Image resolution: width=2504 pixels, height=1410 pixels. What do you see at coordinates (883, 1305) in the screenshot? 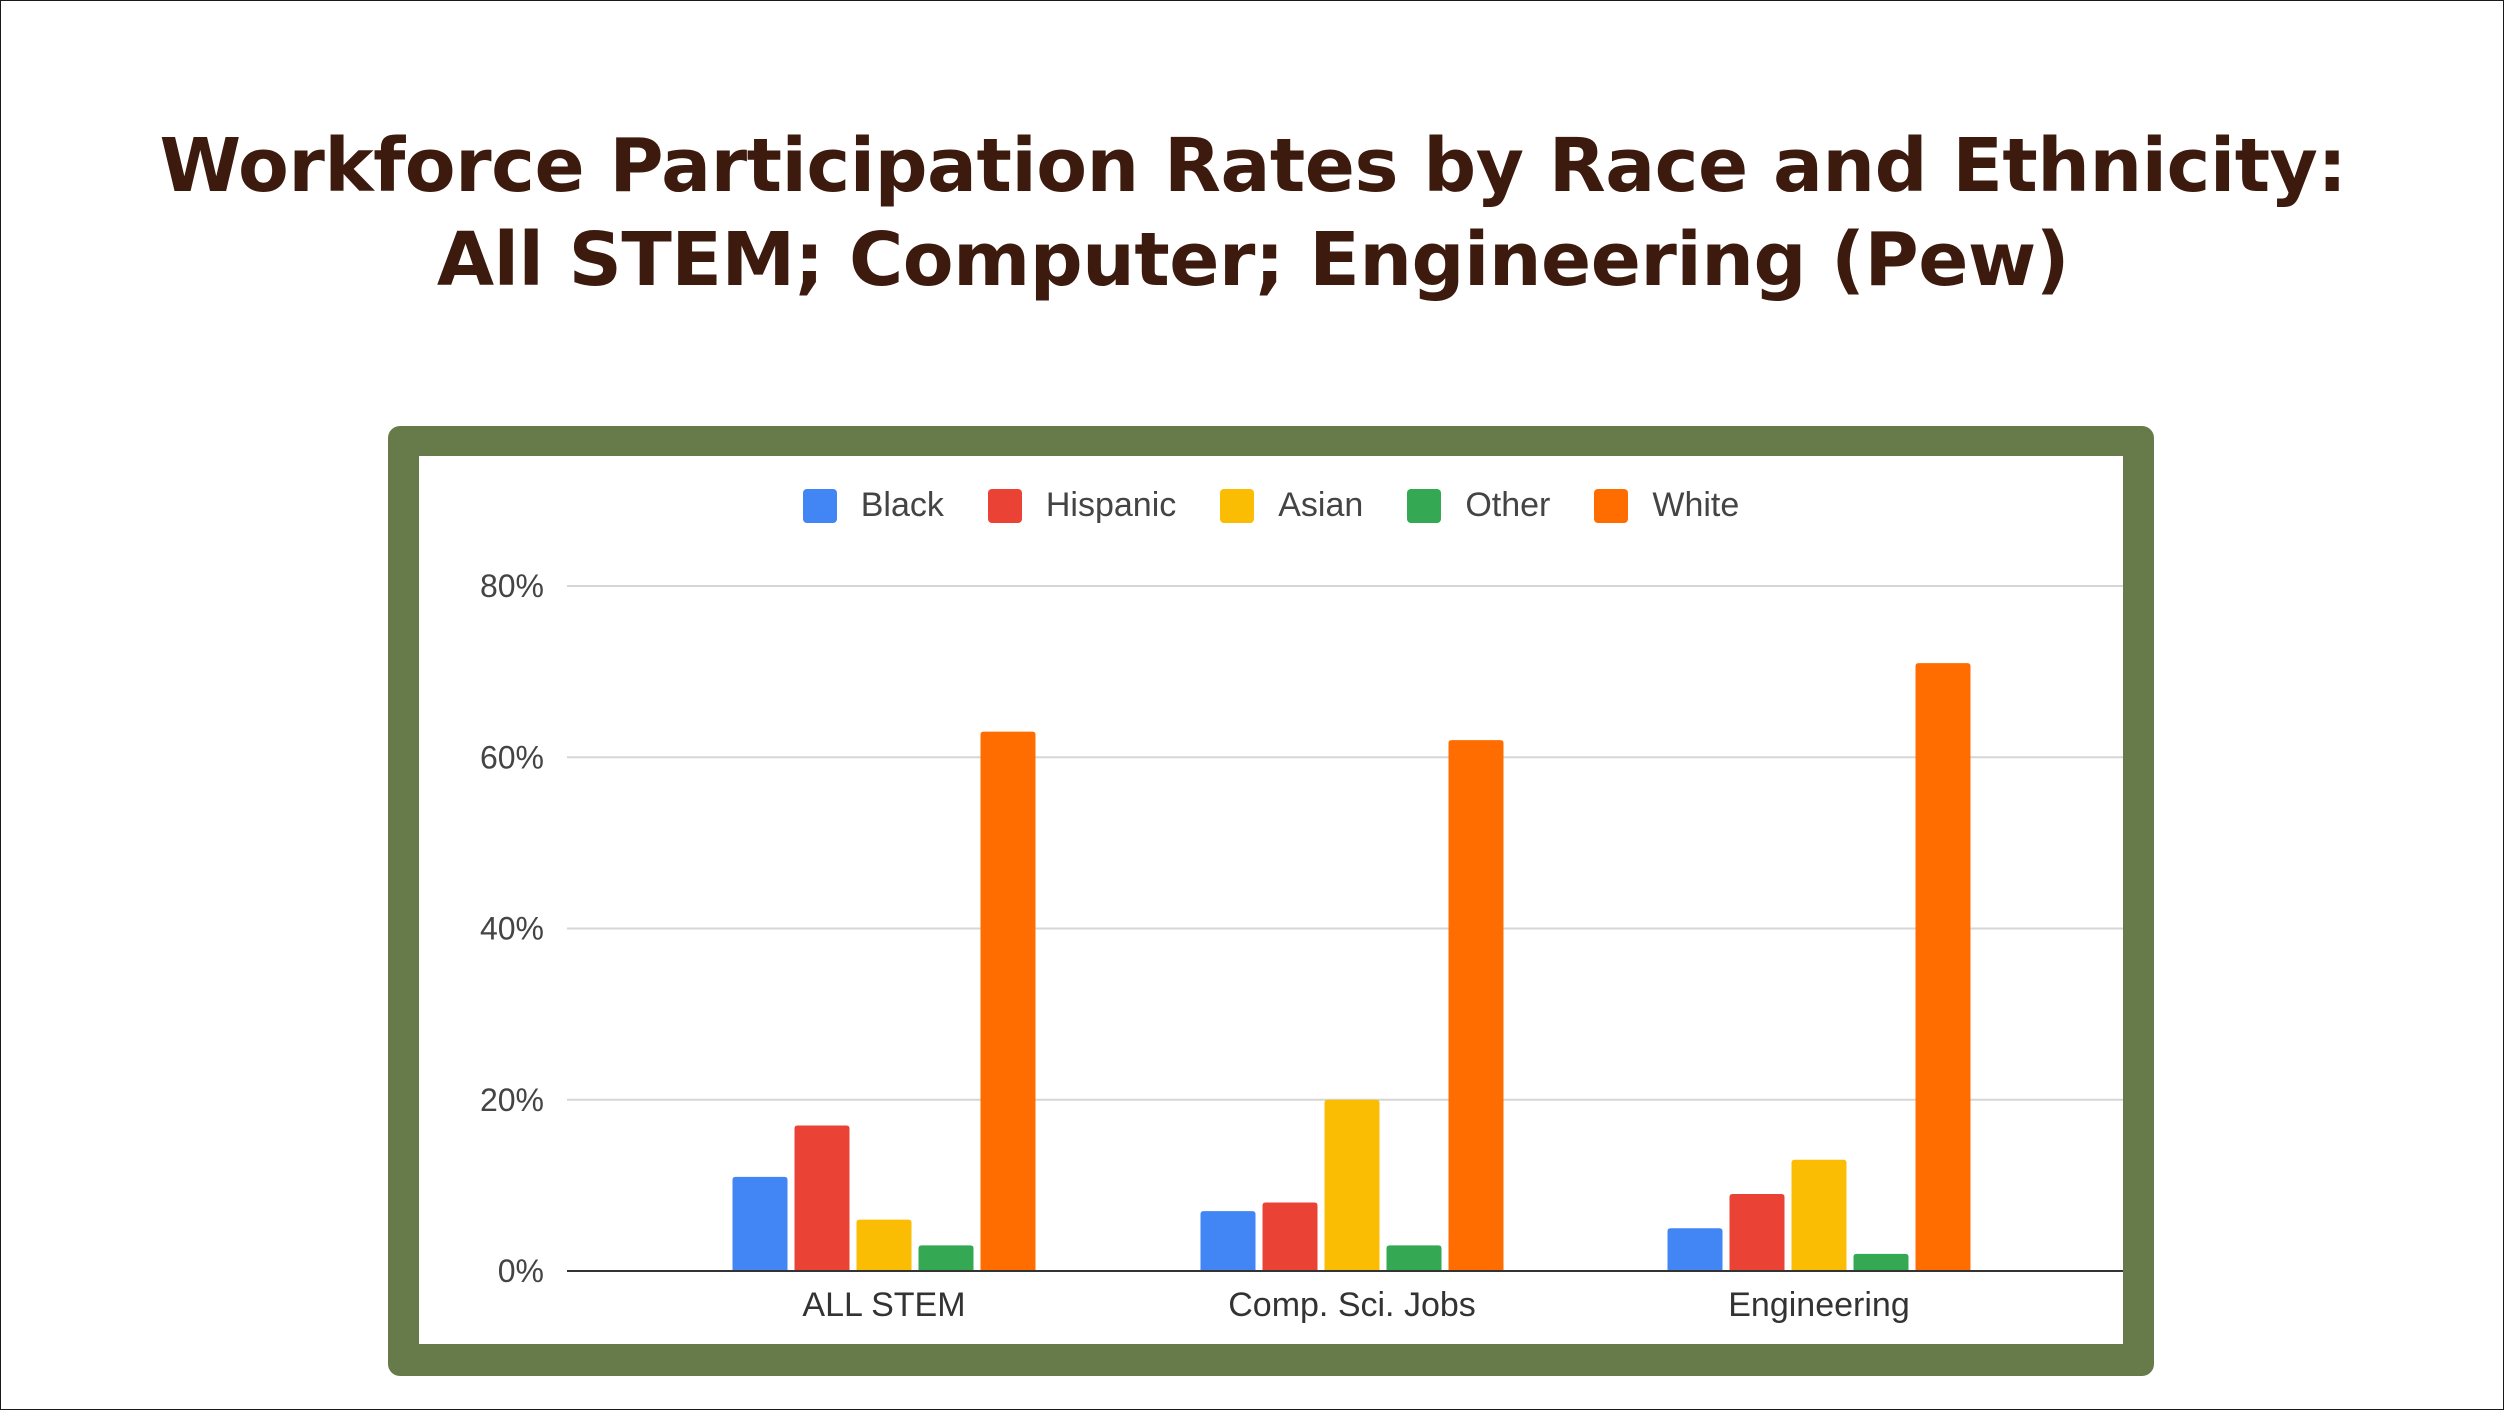
I see `x-tick-label: ALL STEM` at bounding box center [883, 1305].